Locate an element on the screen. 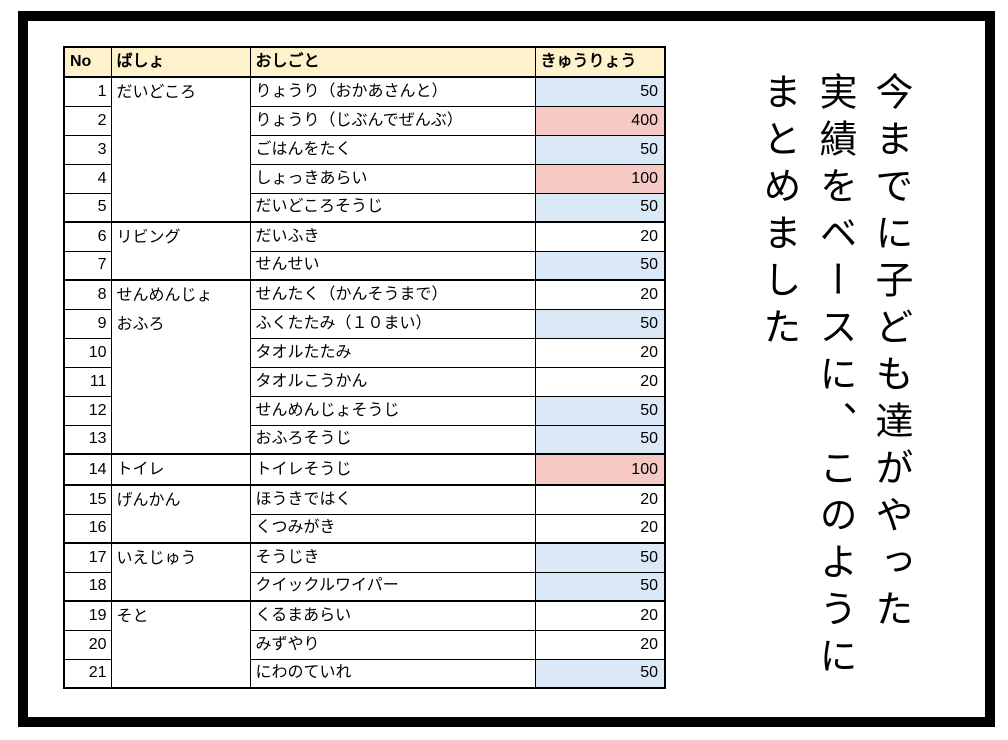 The height and width of the screenshot is (740, 1008). task-cell: せんめんじょそうじ is located at coordinates (392, 410).